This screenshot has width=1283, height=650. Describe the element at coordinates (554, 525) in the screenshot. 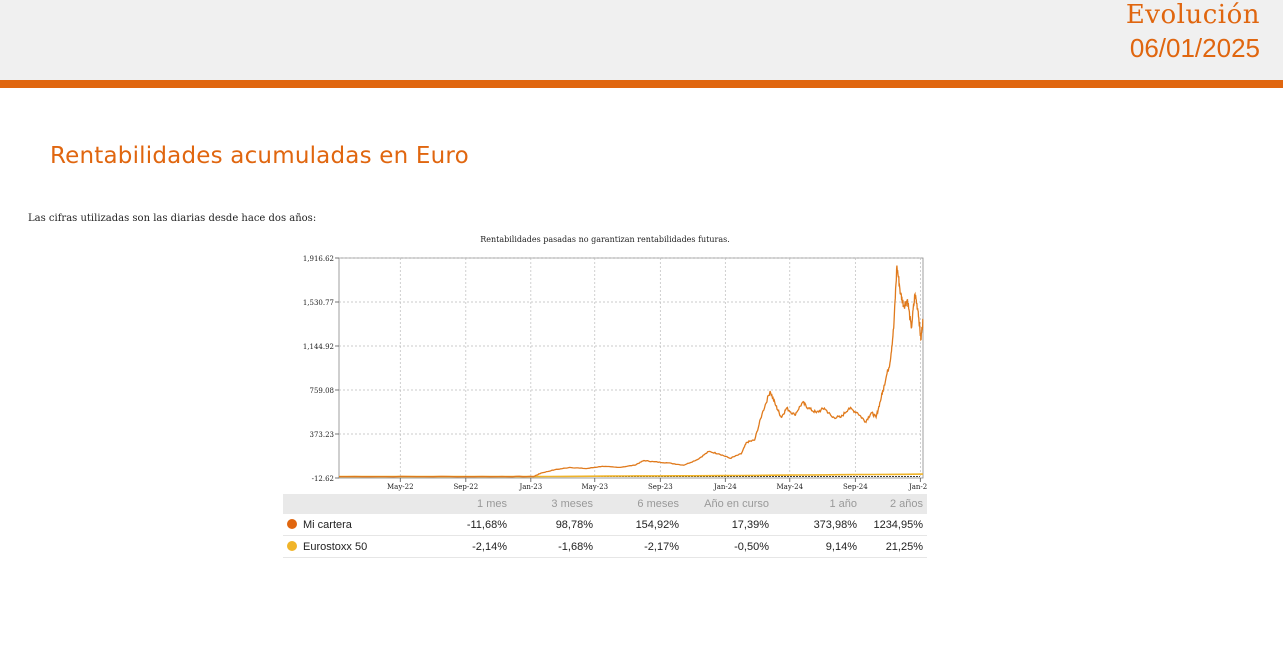

I see `table-cell: 98,78%` at that location.